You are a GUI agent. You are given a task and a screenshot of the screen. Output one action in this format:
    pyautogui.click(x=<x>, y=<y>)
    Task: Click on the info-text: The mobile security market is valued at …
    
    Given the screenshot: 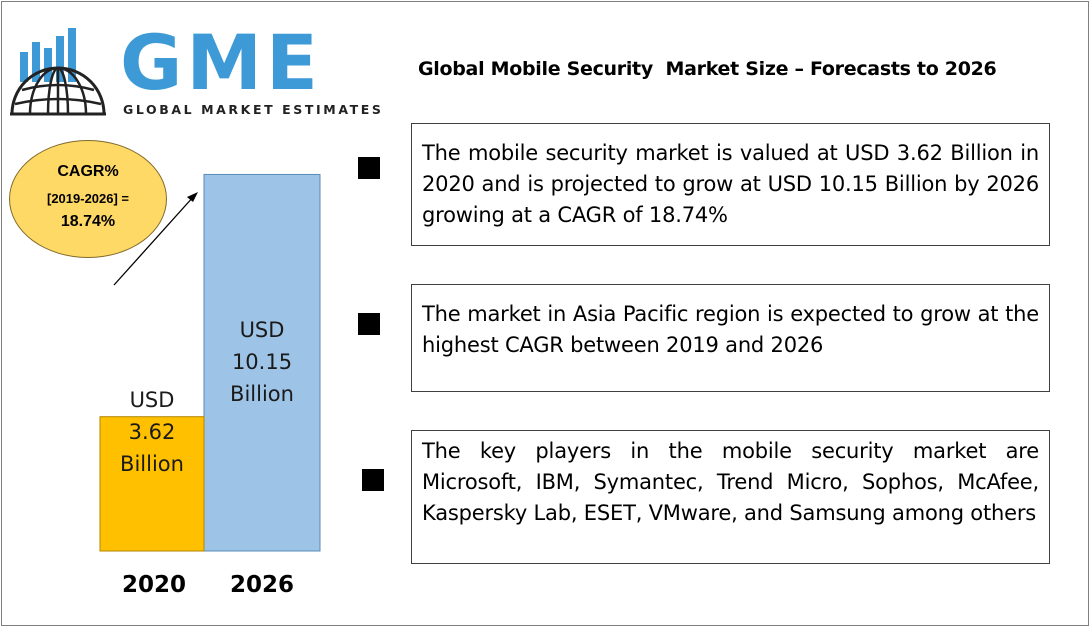 What is the action you would take?
    pyautogui.click(x=730, y=184)
    